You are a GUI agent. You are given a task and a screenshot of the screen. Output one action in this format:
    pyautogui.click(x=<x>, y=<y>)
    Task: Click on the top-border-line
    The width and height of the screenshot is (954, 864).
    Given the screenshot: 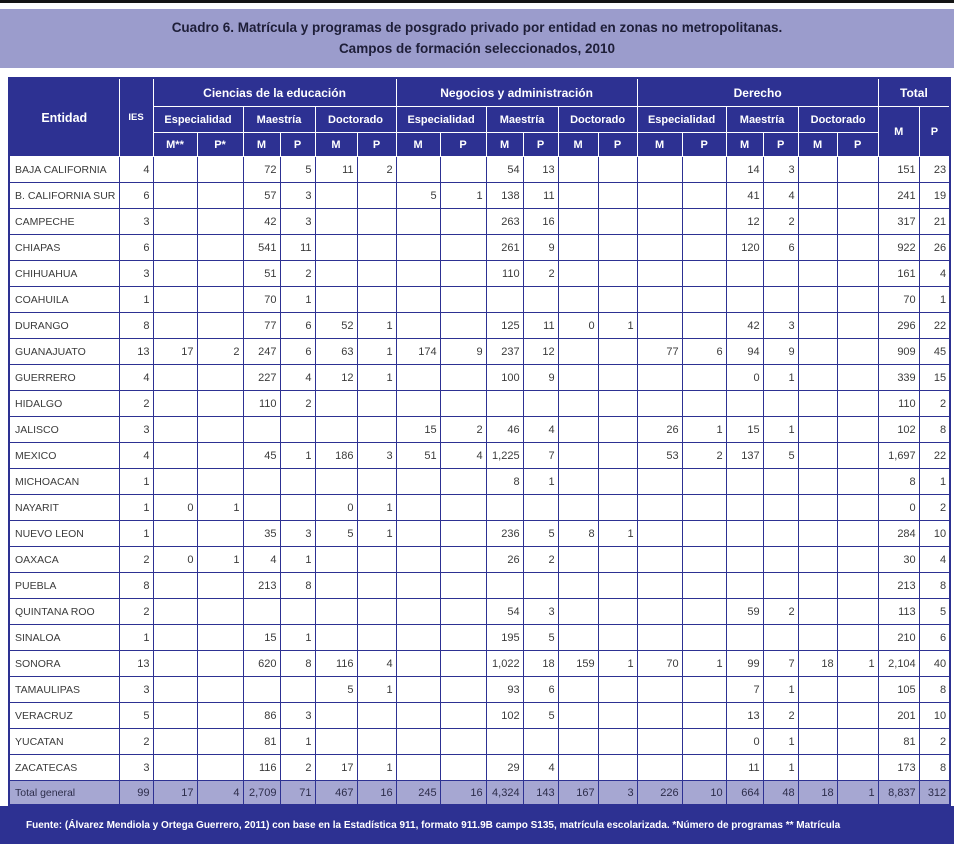 What is the action you would take?
    pyautogui.click(x=477, y=1)
    